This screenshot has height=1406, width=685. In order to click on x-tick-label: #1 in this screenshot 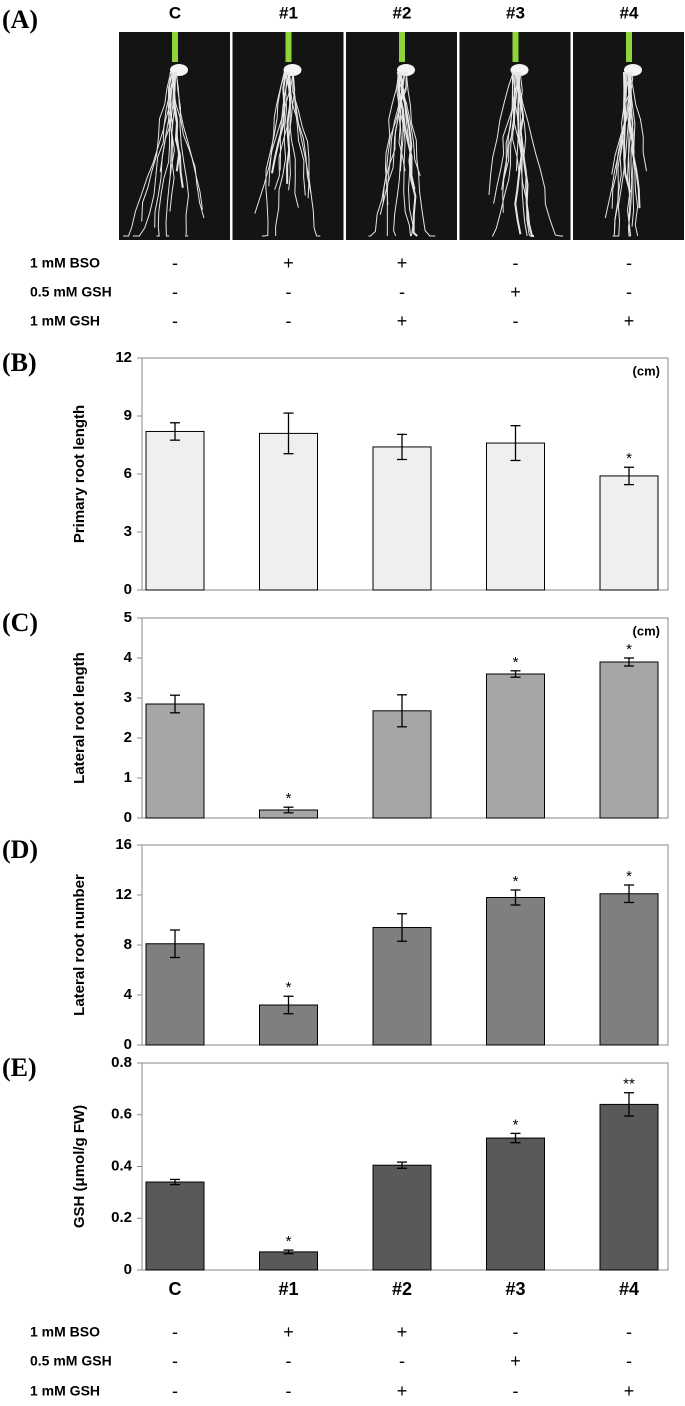, I will do `click(288, 1289)`.